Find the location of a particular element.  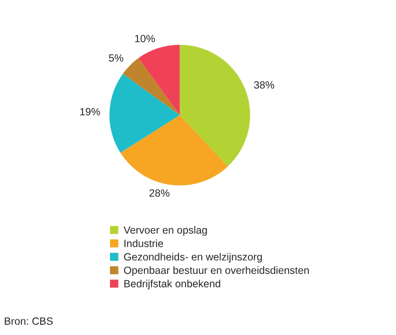

data-label: 5% is located at coordinates (116, 58).